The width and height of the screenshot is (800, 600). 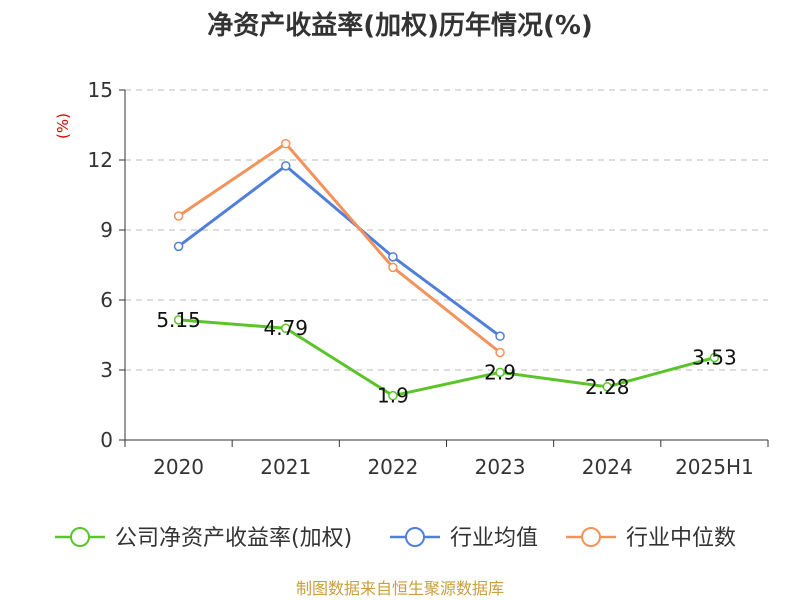 I want to click on y-tick-label: 3, so click(x=106, y=370).